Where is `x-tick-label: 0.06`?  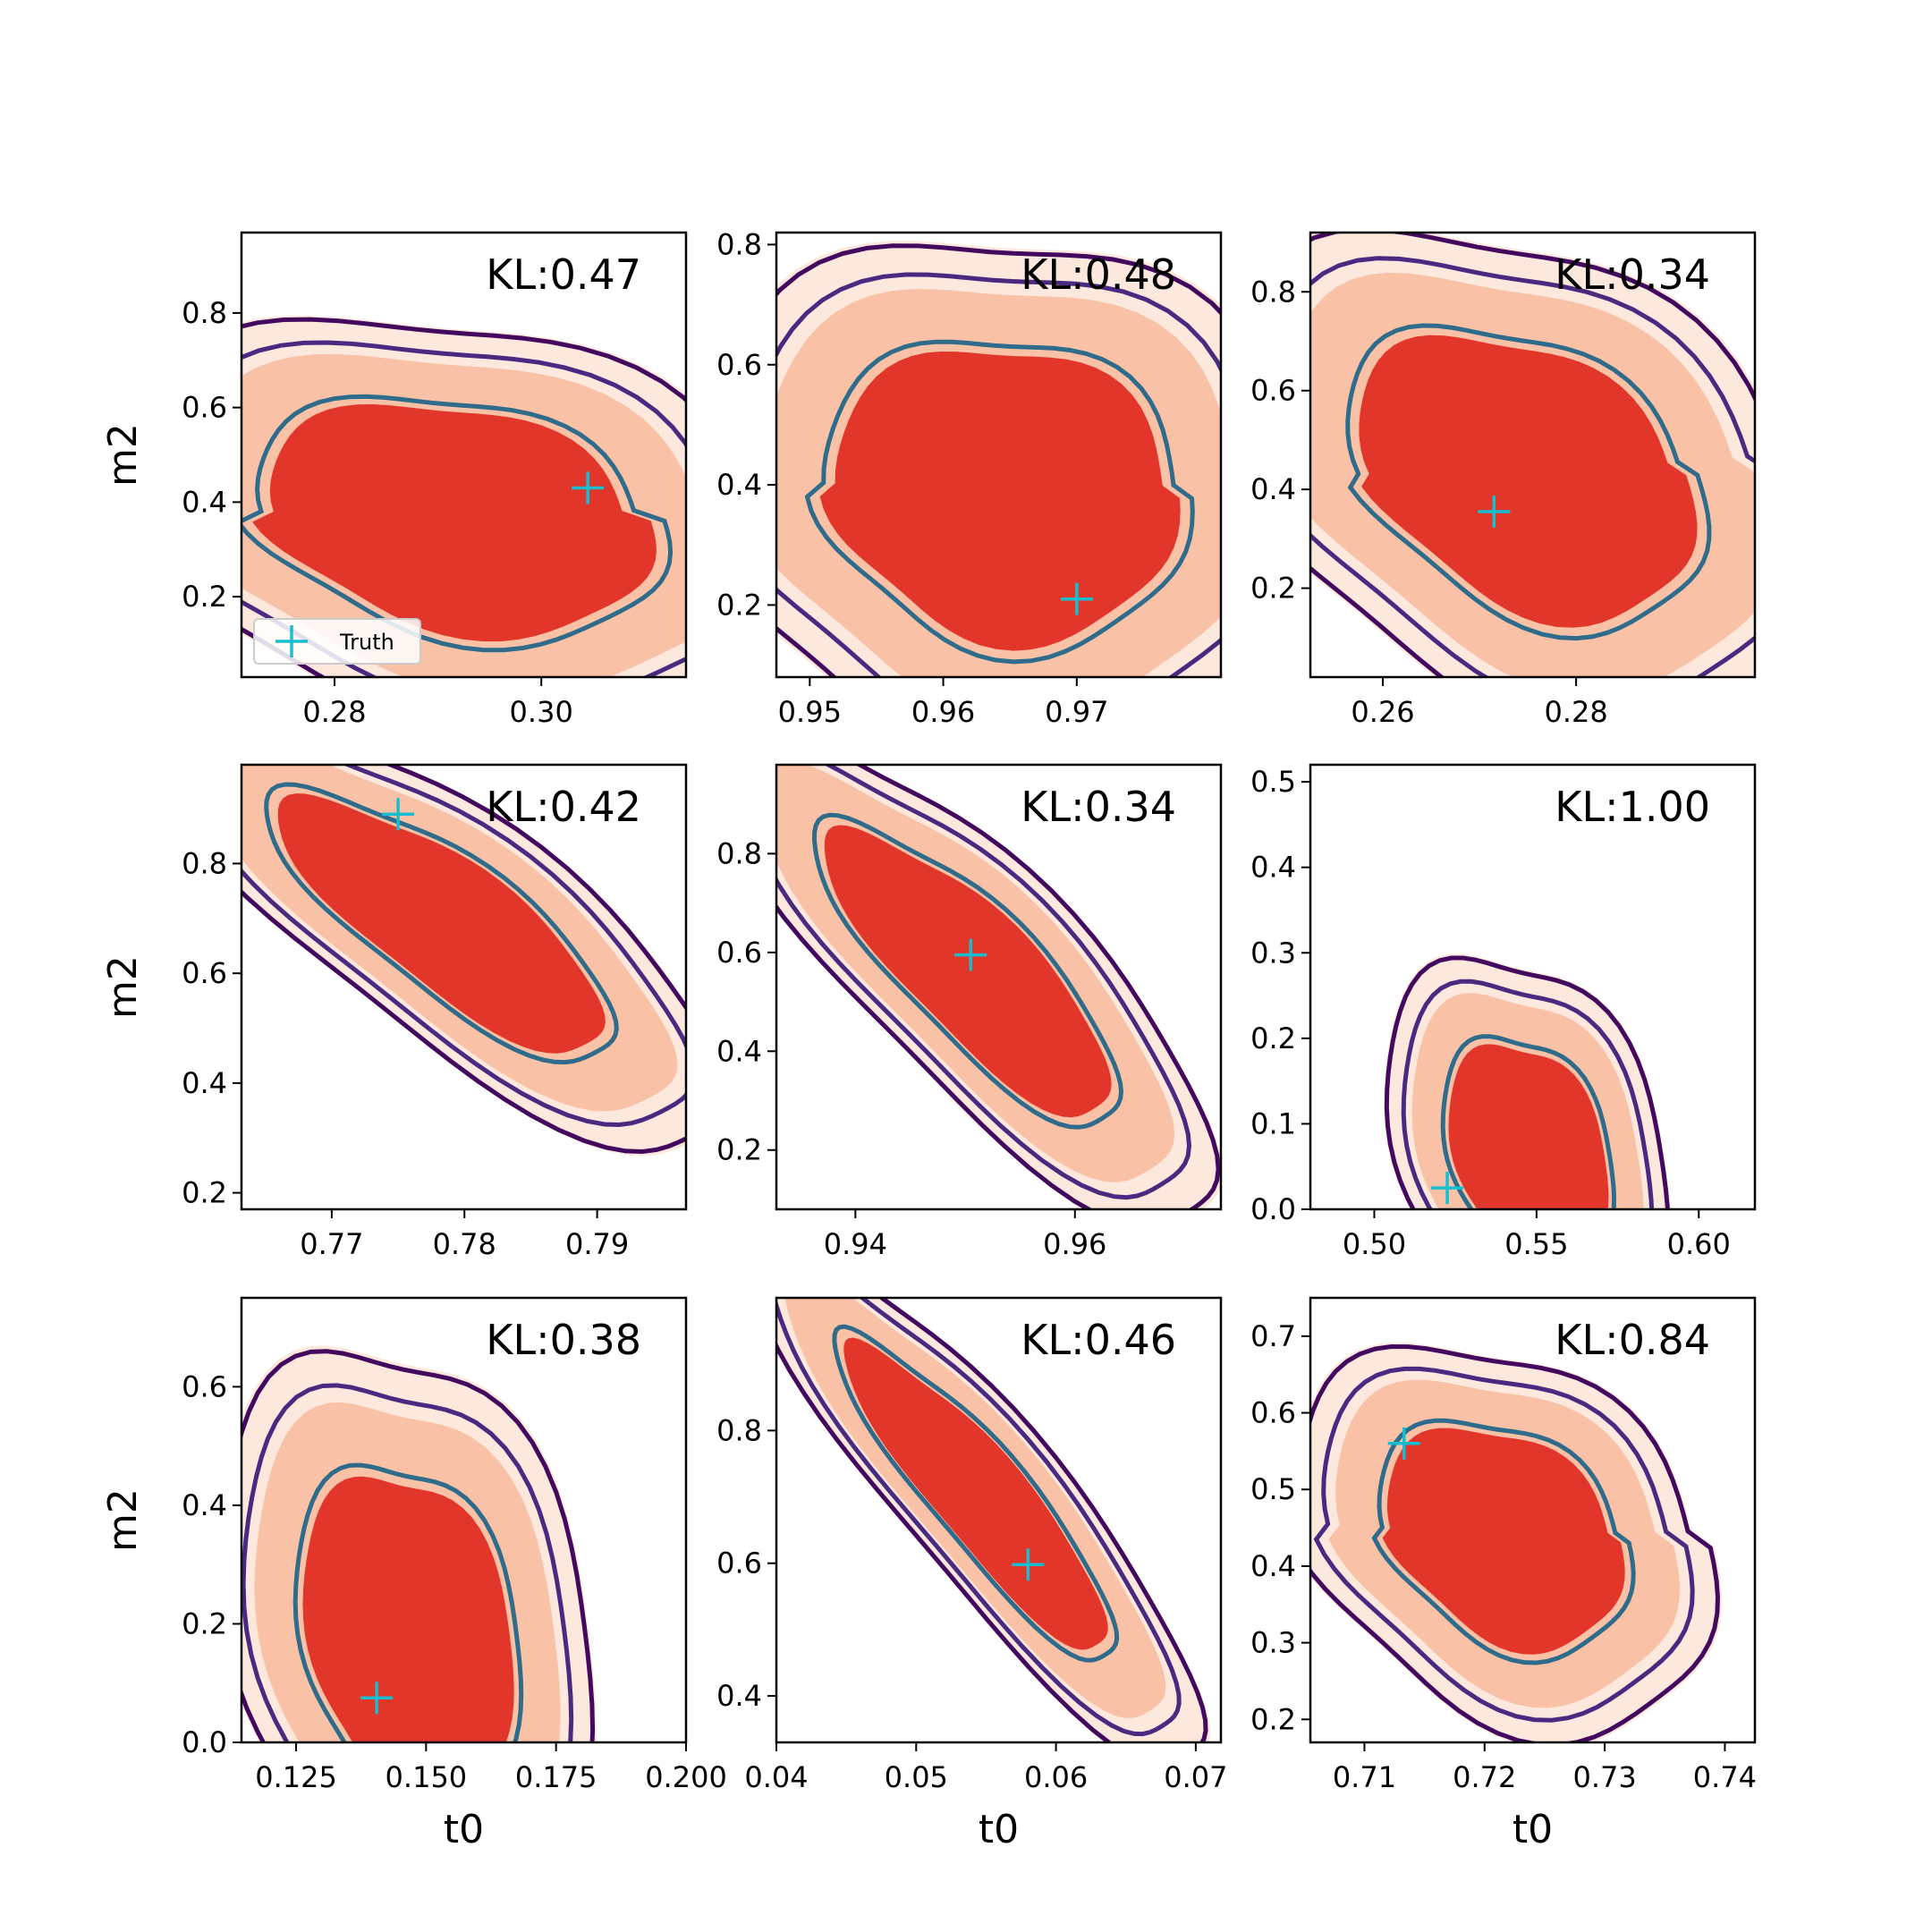 x-tick-label: 0.06 is located at coordinates (1056, 1777).